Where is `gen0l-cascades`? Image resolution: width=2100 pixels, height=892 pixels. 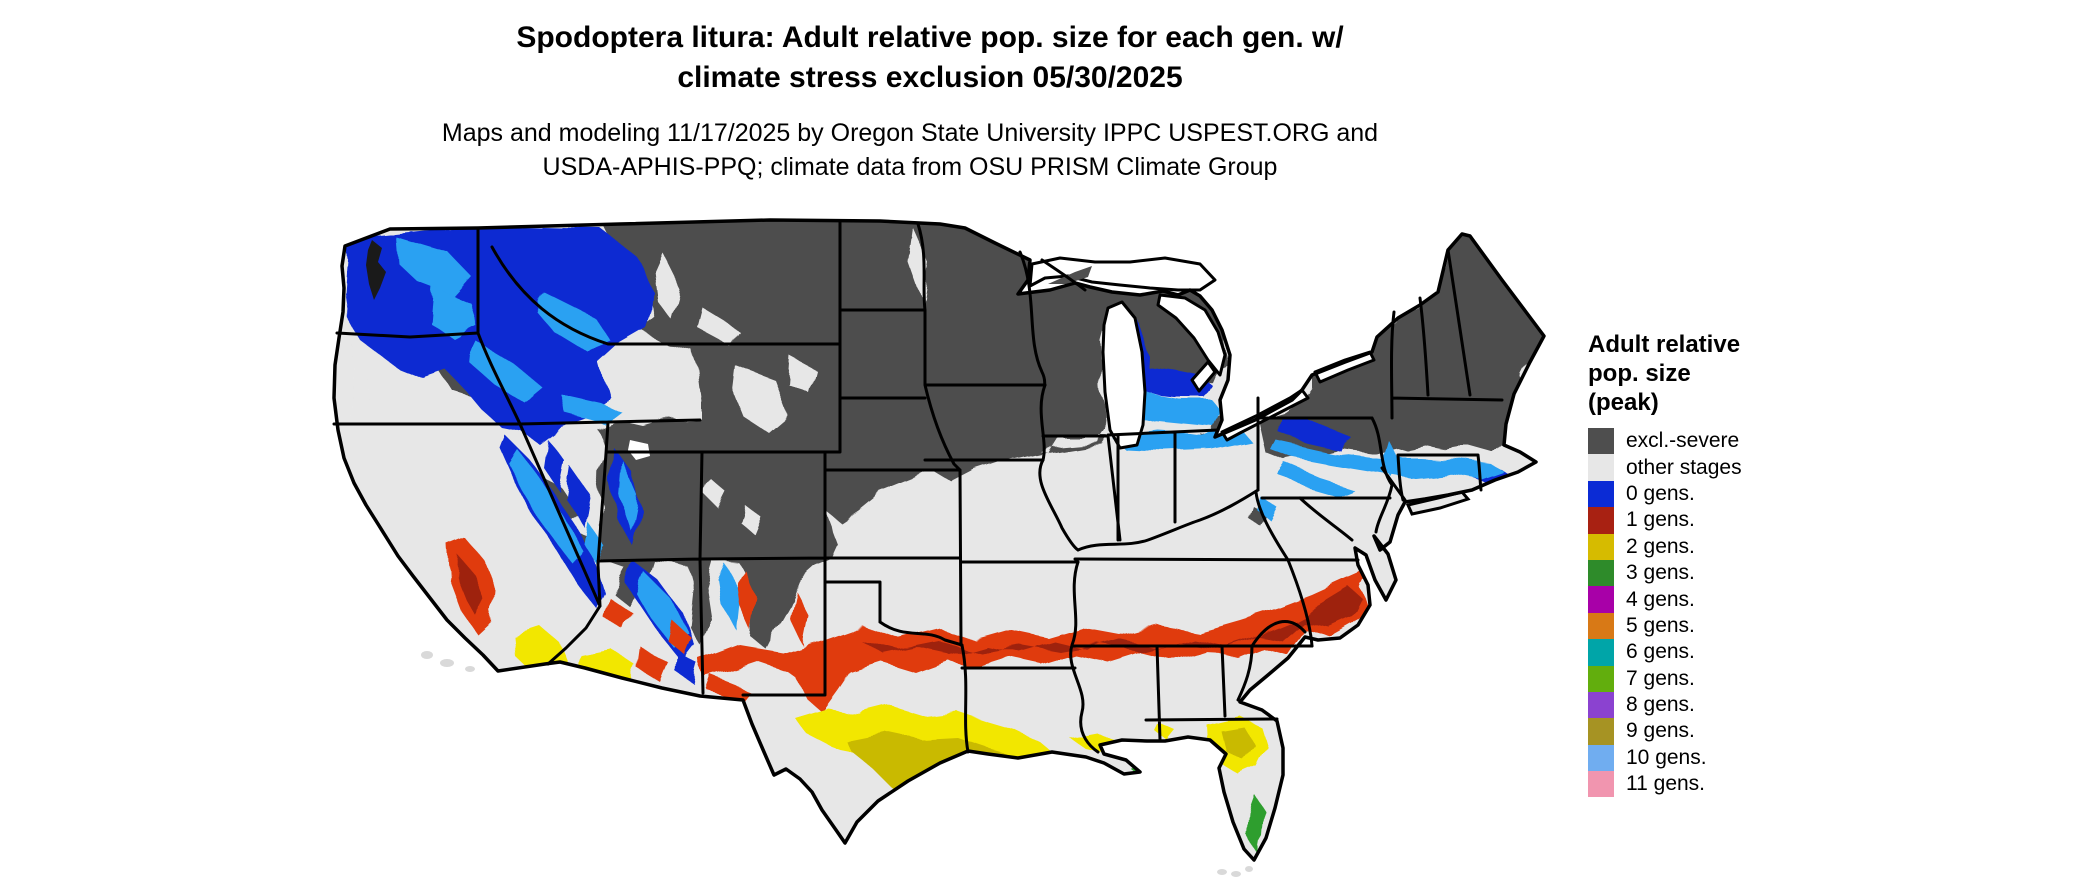 gen0l-cascades is located at coordinates (432, 265).